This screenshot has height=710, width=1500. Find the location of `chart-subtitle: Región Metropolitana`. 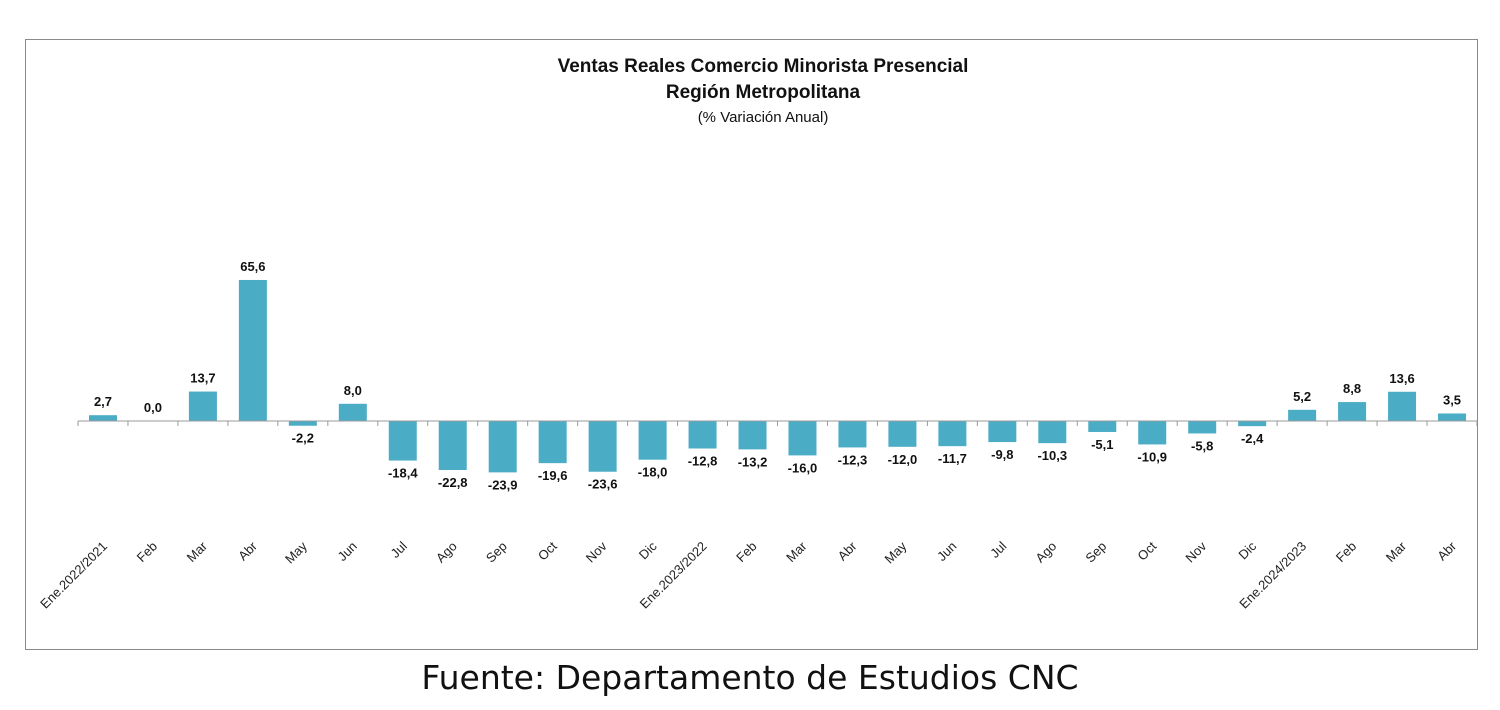

chart-subtitle: Región Metropolitana is located at coordinates (763, 92).